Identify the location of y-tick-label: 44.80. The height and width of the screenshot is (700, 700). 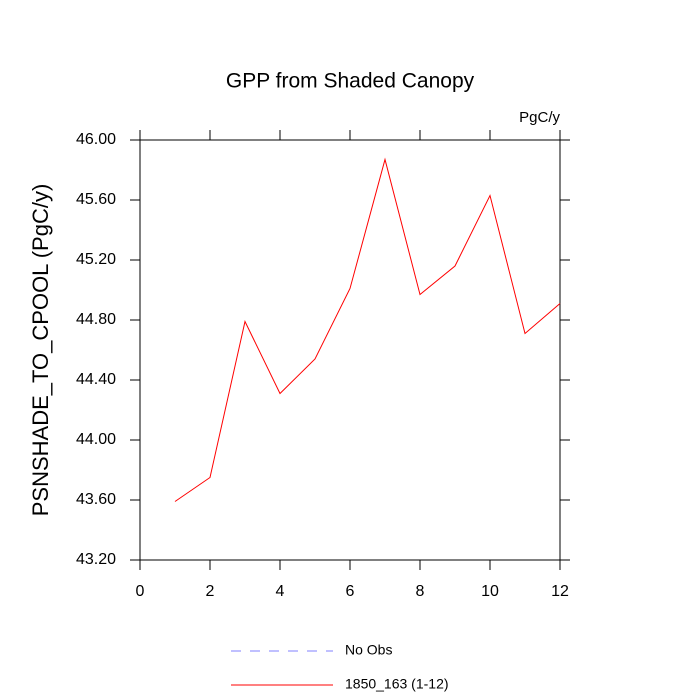
(96, 319).